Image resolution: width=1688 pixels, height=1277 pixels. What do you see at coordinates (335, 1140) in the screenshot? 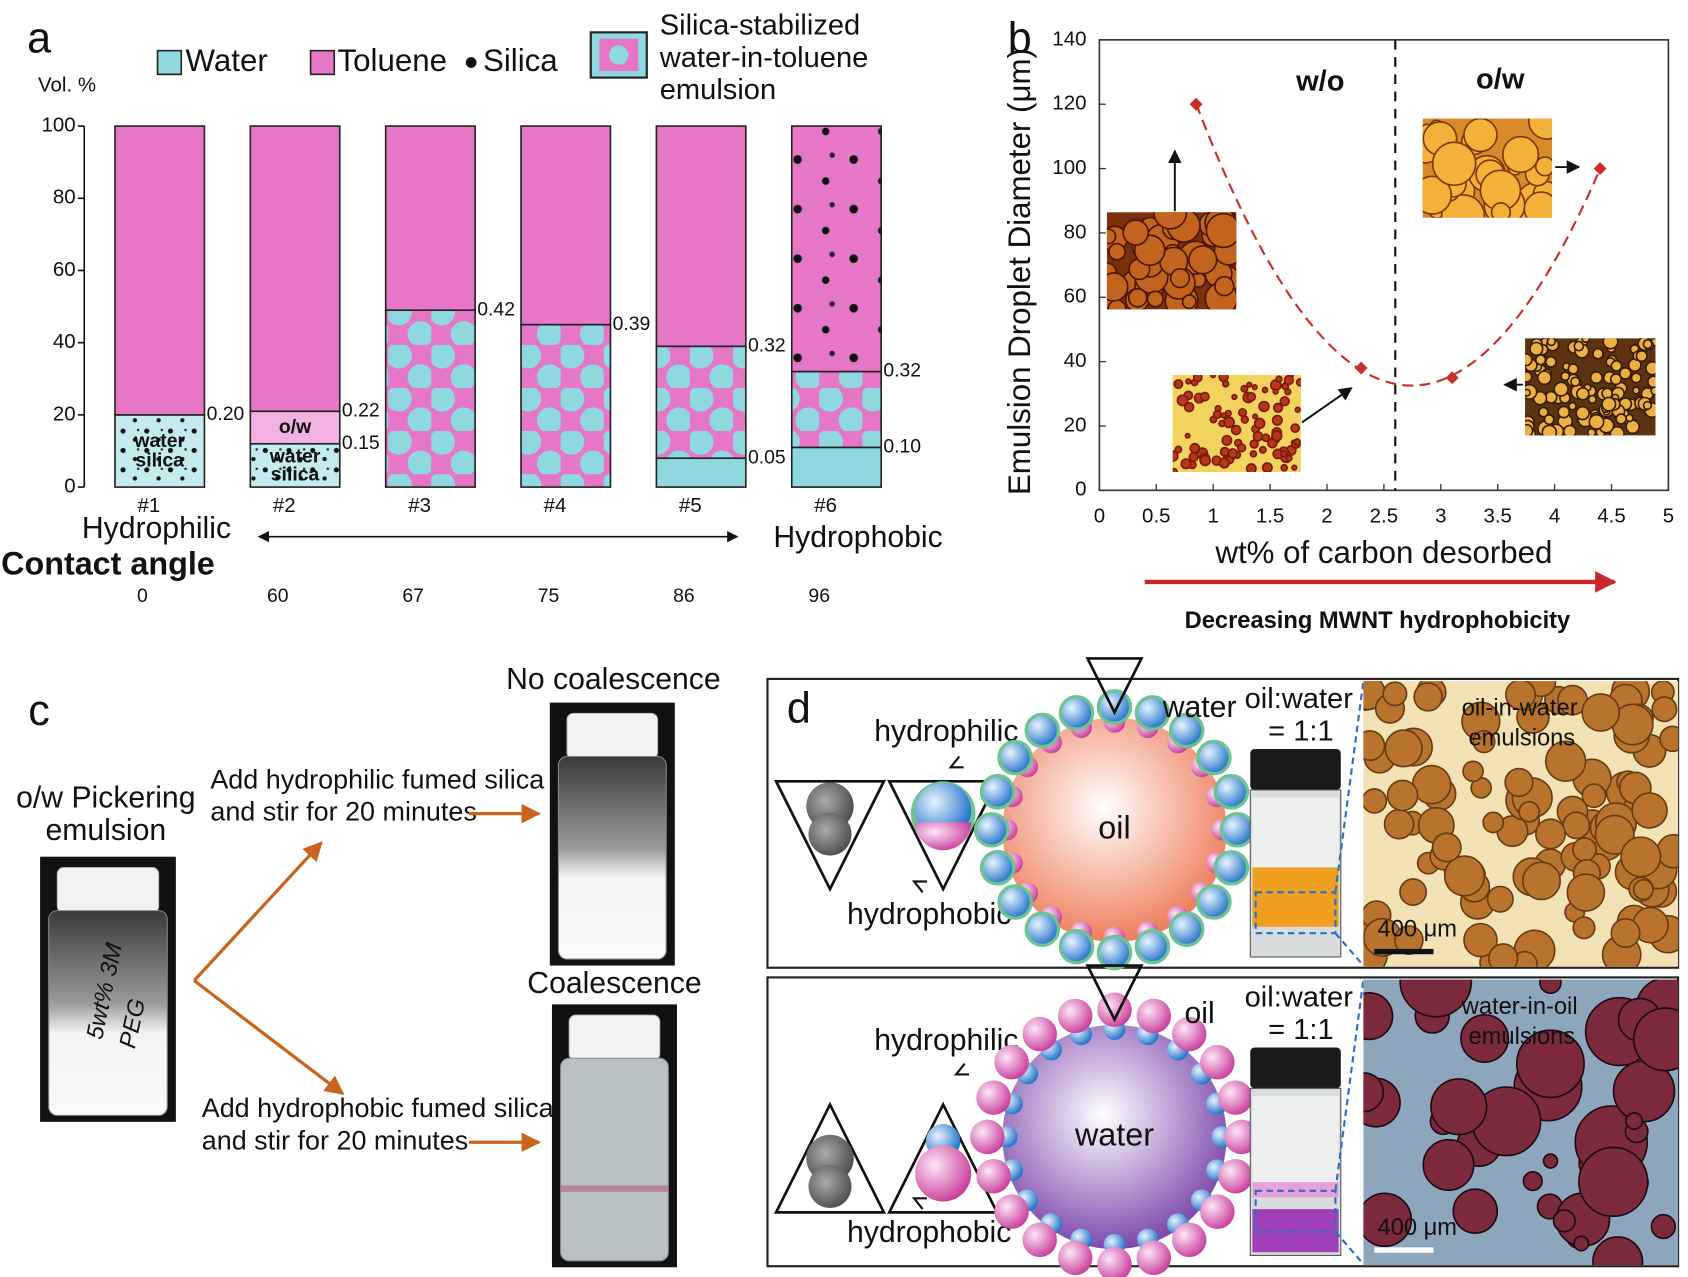
I see `step-text: and stir for 20 minutes` at bounding box center [335, 1140].